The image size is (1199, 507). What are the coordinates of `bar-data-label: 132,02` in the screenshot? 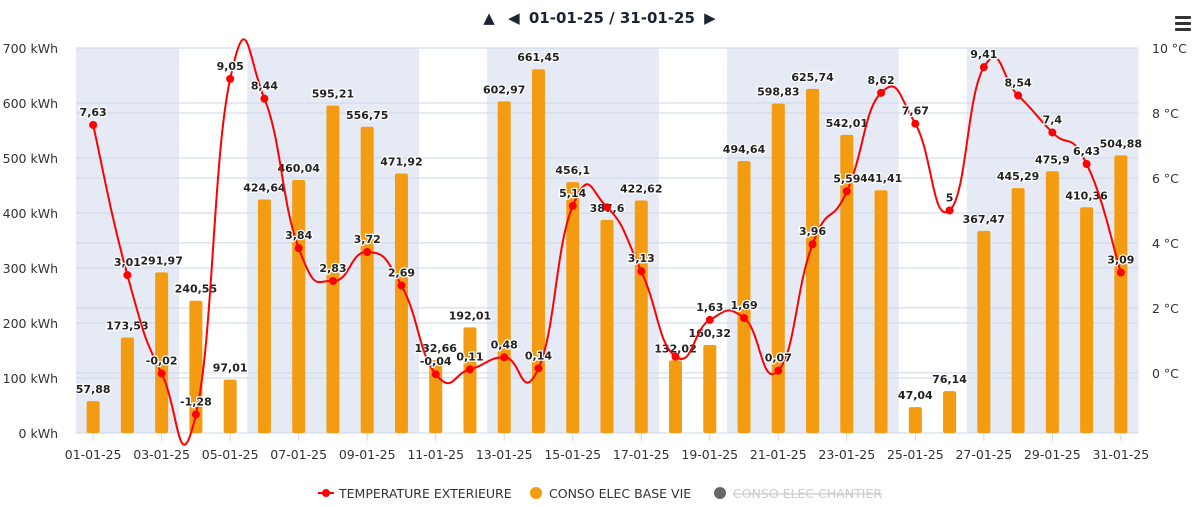 It's located at (675, 348).